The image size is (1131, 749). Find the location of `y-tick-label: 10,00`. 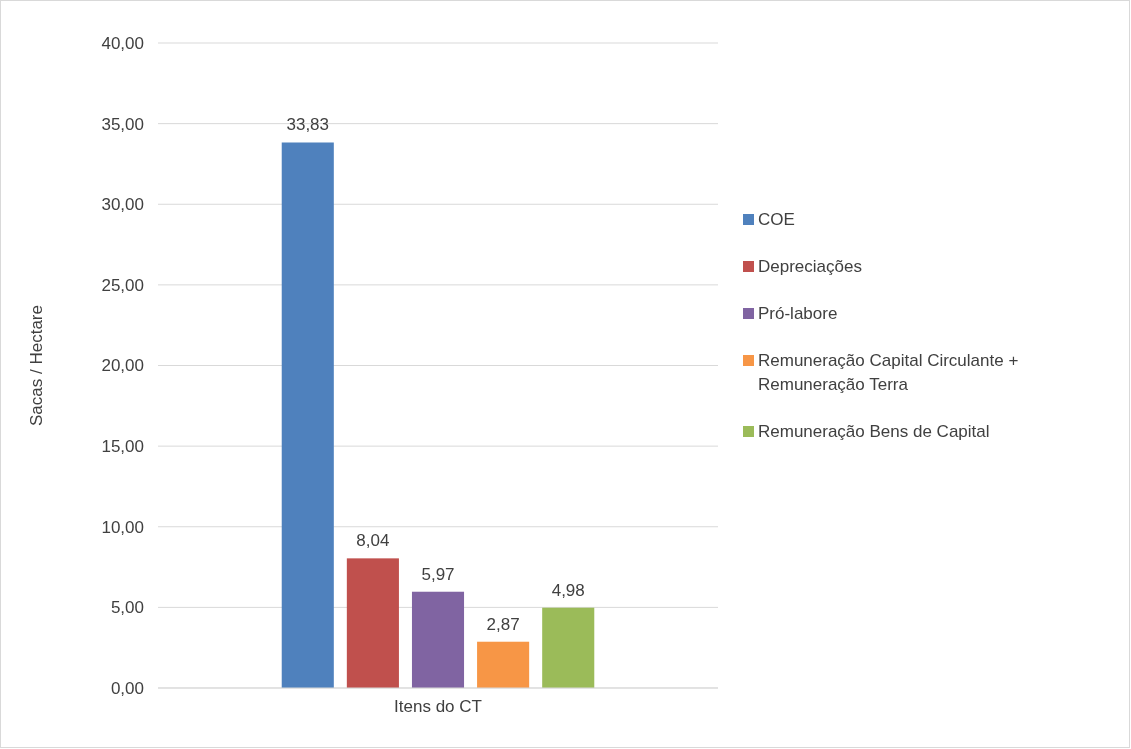

y-tick-label: 10,00 is located at coordinates (122, 527).